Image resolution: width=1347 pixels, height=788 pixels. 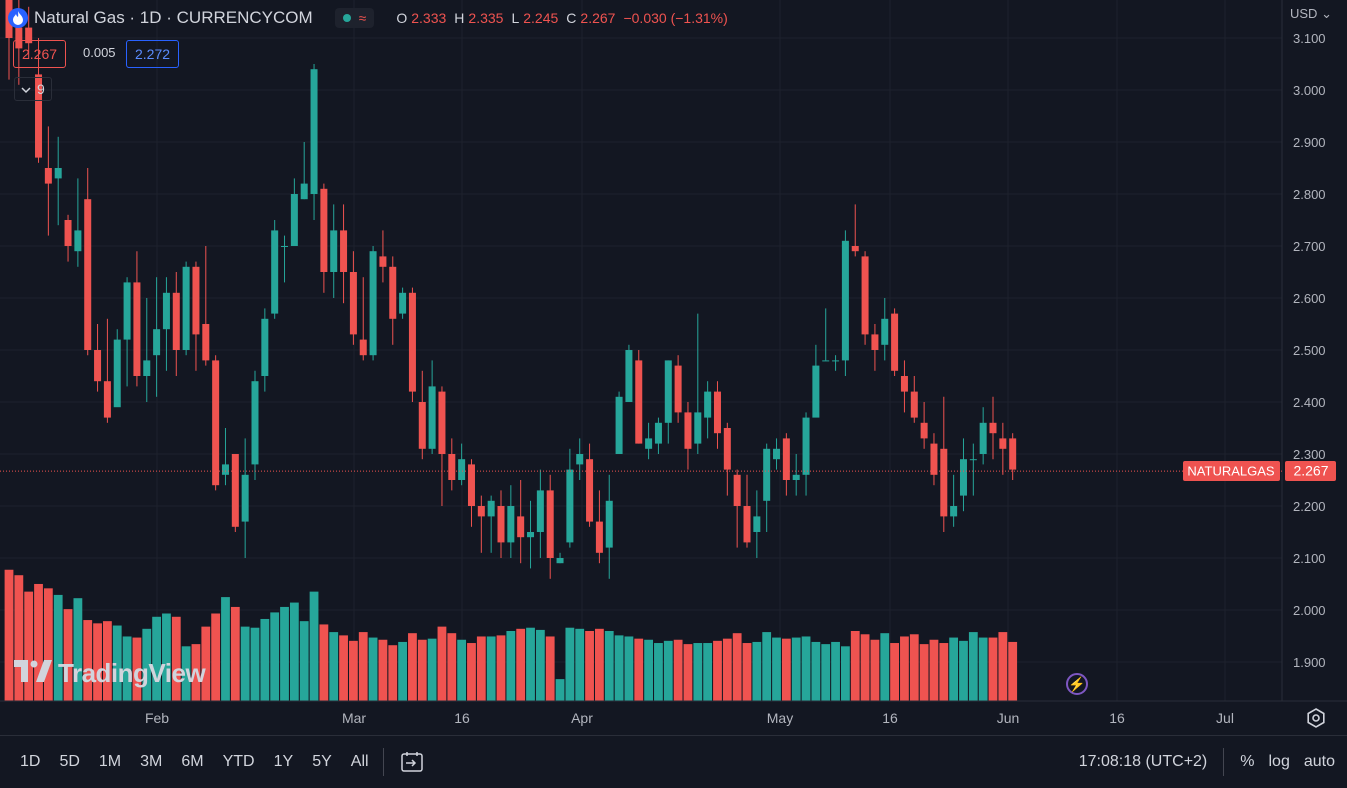 What do you see at coordinates (354, 18) in the screenshot?
I see `market-status: ≈` at bounding box center [354, 18].